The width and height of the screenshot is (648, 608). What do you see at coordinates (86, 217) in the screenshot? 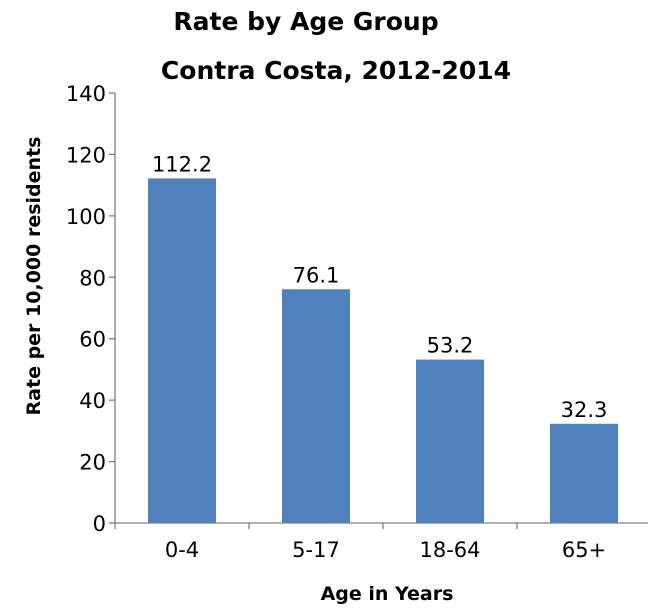
I see `y-tick-label: 100` at bounding box center [86, 217].